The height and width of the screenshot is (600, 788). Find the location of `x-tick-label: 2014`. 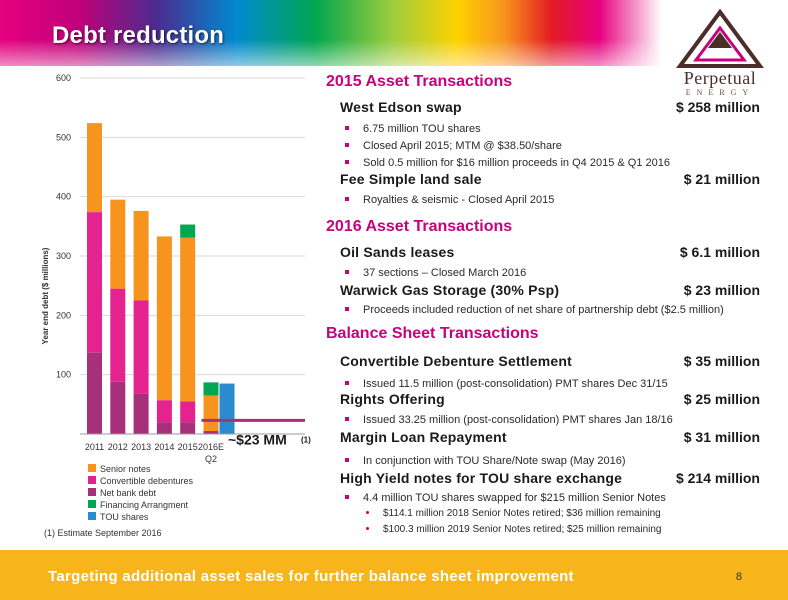

x-tick-label: 2014 is located at coordinates (164, 447).